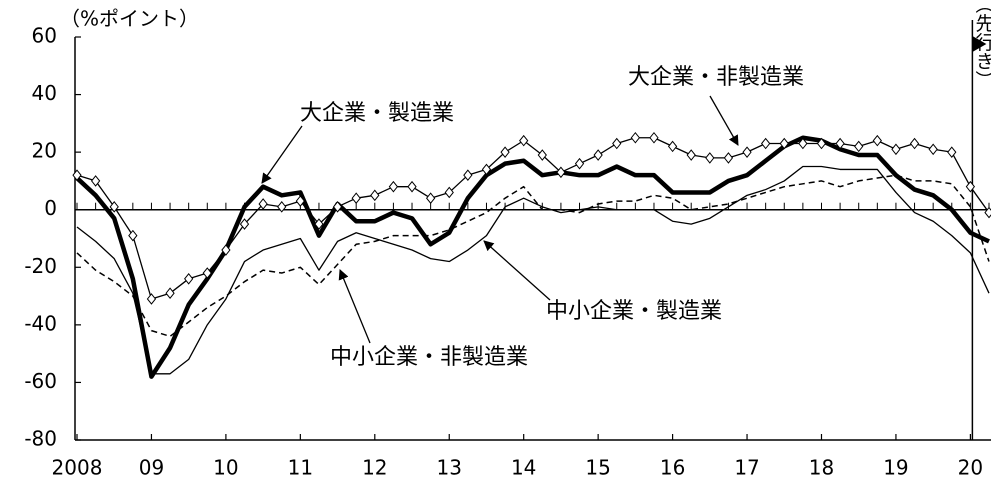 The width and height of the screenshot is (991, 486). Describe the element at coordinates (129, 19) in the screenshot. I see `y-unit: （%ポイント）` at that location.